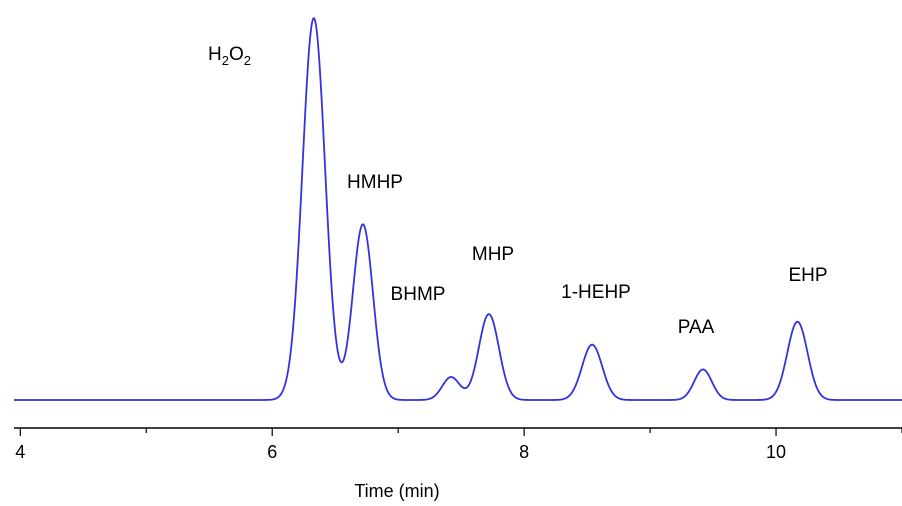  Describe the element at coordinates (596, 292) in the screenshot. I see `peak-label-1-hehp: 1-HEHP` at that location.